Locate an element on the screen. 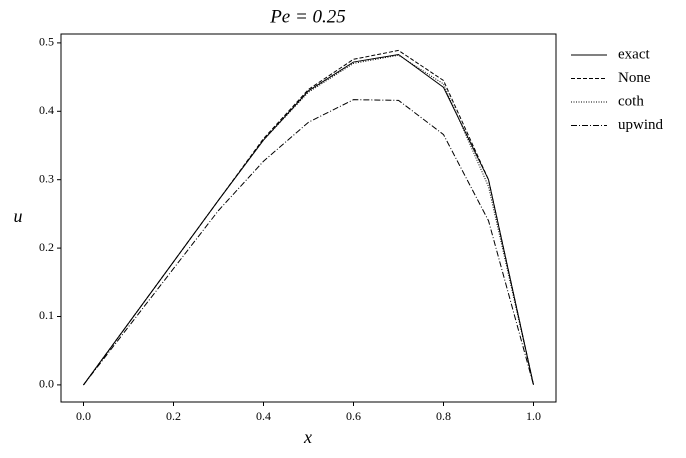  y-tick-label: 0.0 is located at coordinates (46, 384).